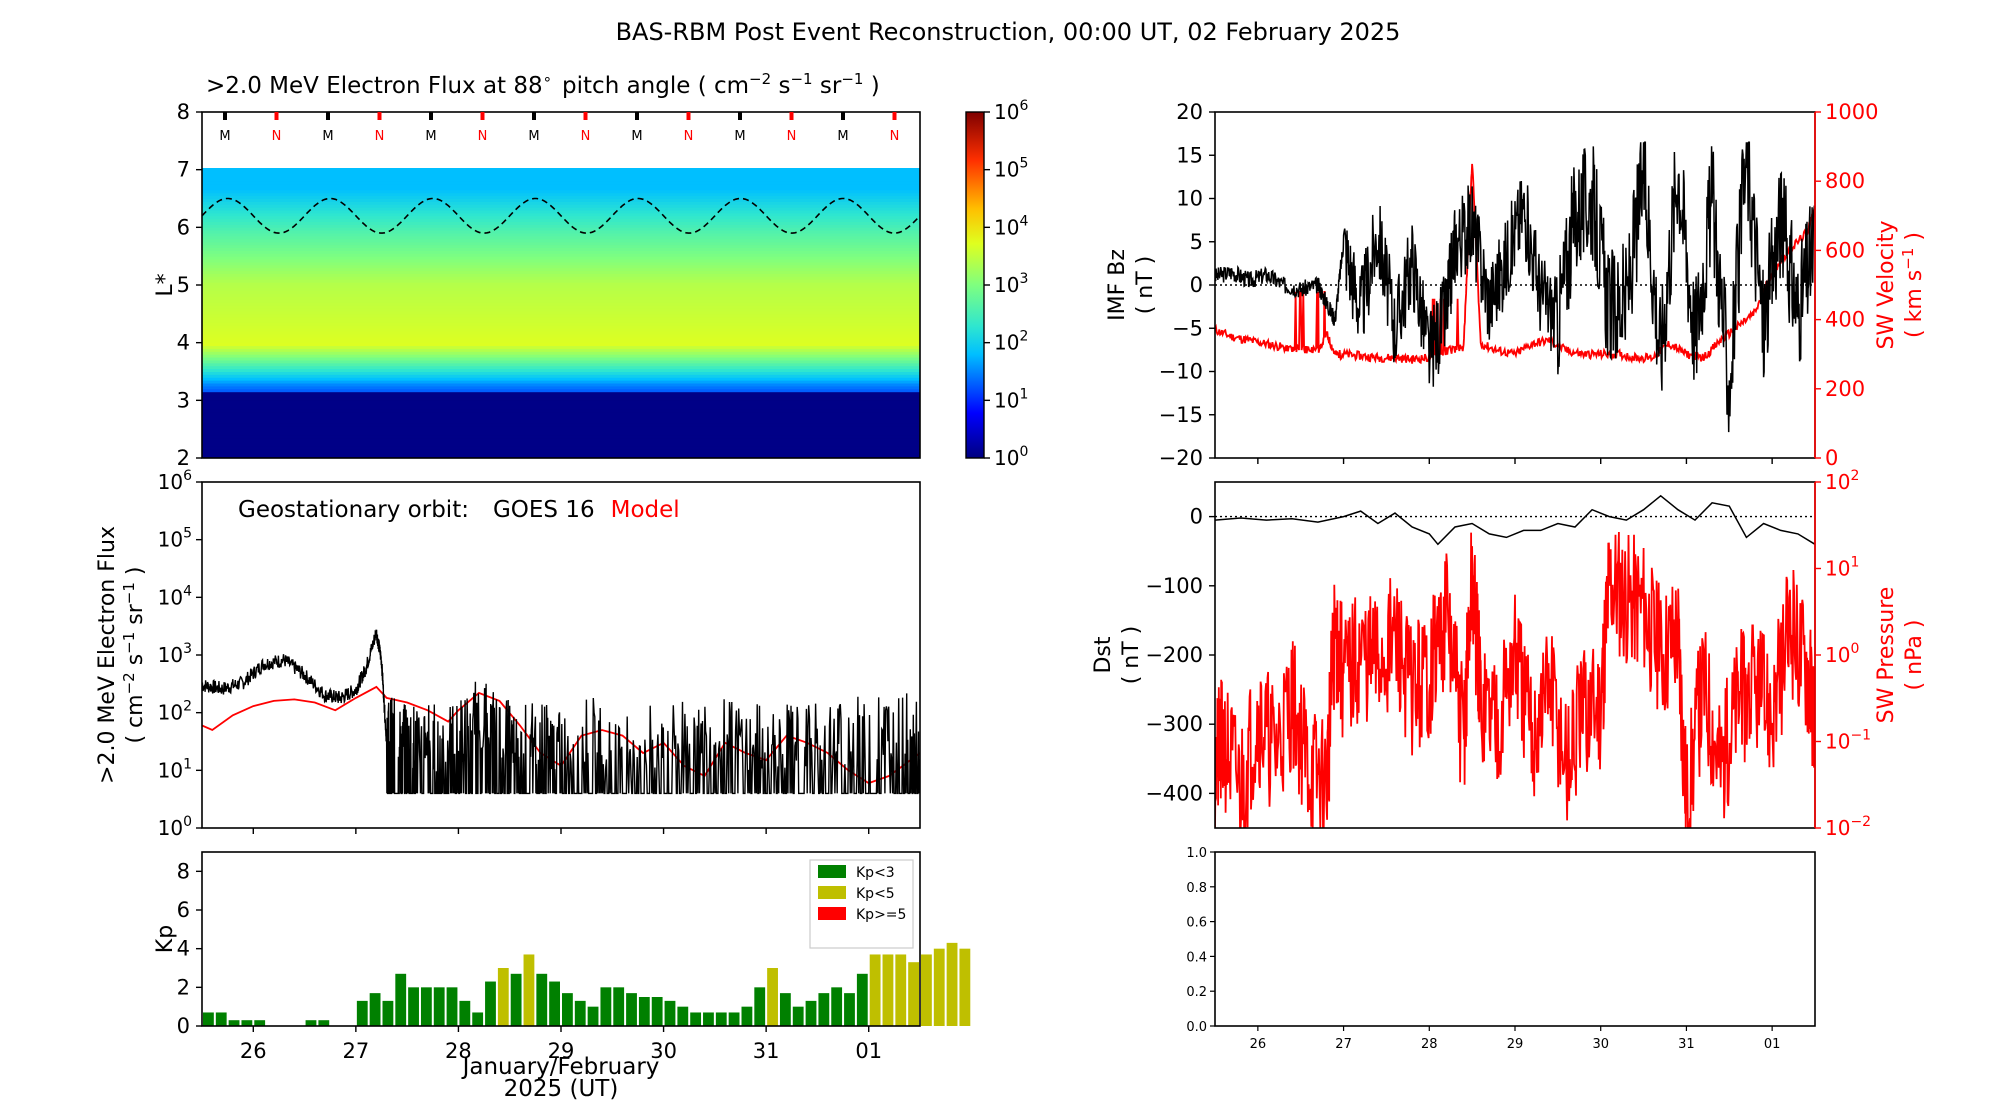  I want to click on kp-legend-swatch, so click(832, 892).